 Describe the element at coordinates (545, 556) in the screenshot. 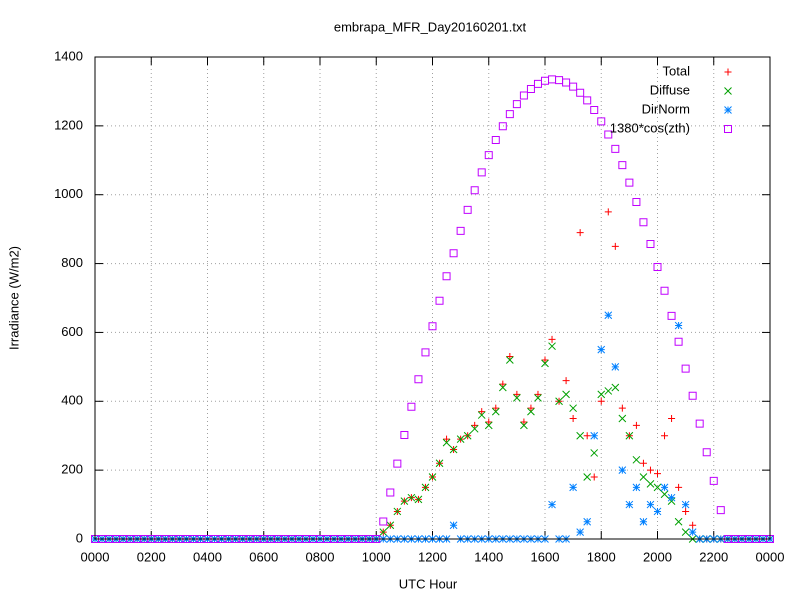

I see `x-tick-label: 1600` at that location.